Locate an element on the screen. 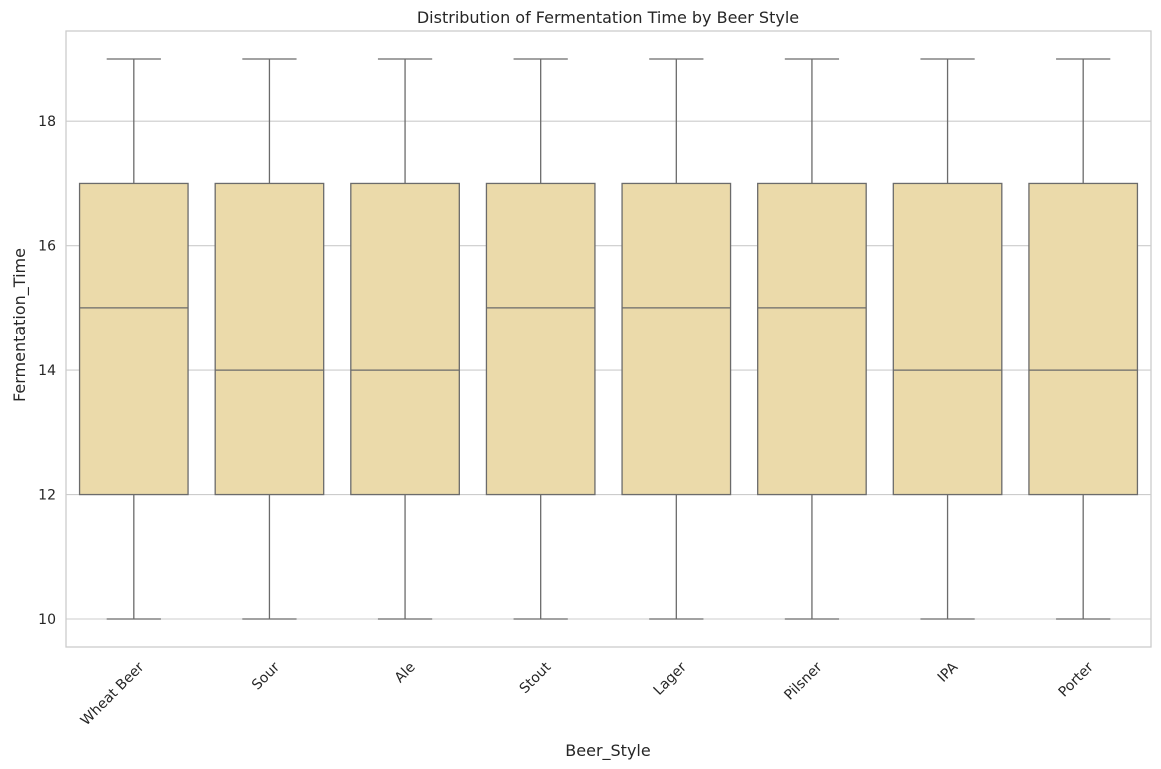 The width and height of the screenshot is (1161, 769). box-pilsner is located at coordinates (812, 339).